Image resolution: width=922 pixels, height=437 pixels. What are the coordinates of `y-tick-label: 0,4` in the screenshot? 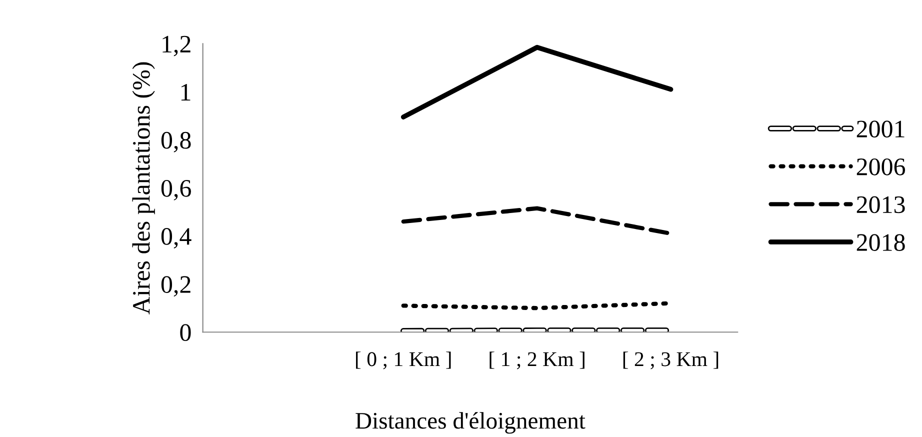 It's located at (176, 238).